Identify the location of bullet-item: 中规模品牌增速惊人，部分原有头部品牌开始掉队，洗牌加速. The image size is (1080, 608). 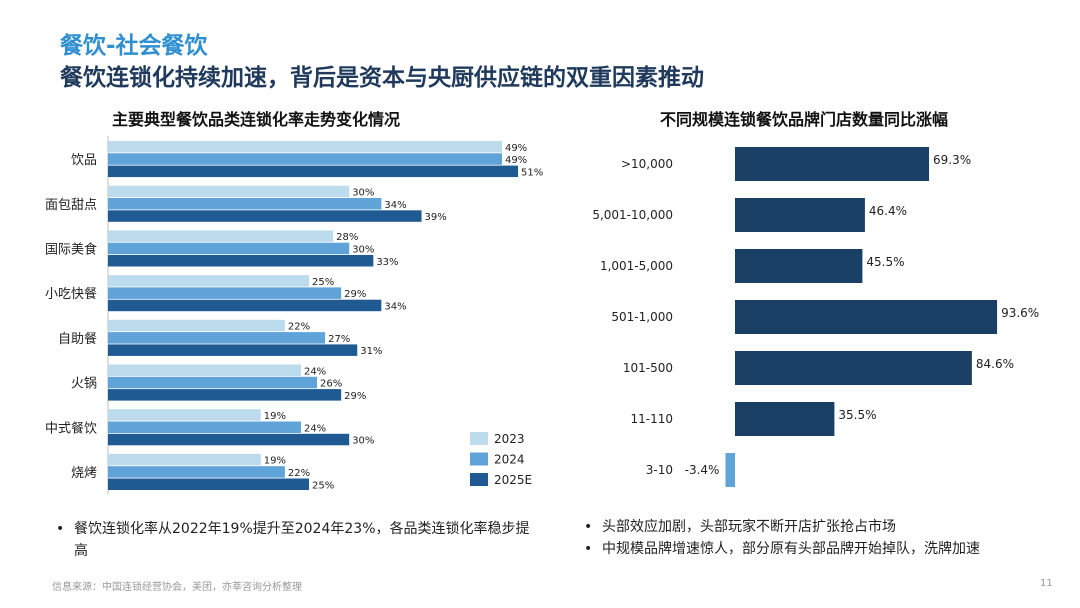
(820, 549).